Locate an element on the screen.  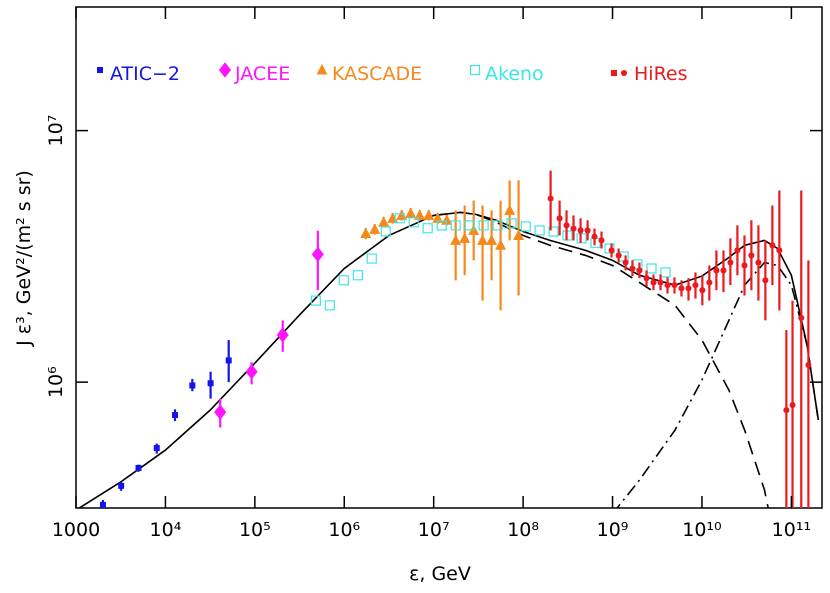
legend-label: HiRes is located at coordinates (661, 74).